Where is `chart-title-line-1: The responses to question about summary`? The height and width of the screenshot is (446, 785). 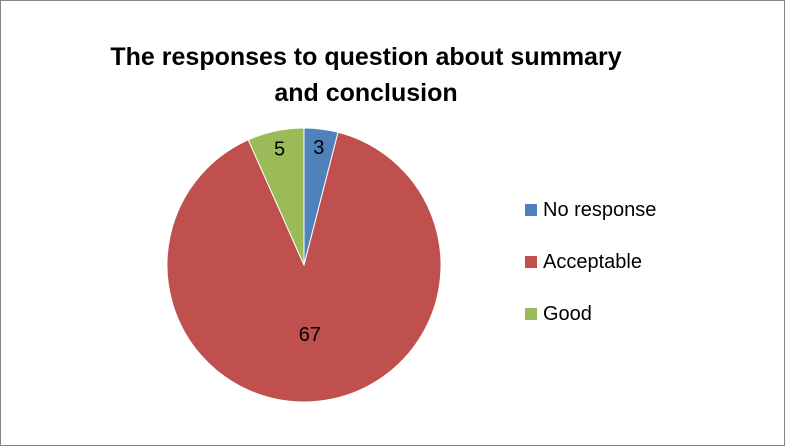 chart-title-line-1: The responses to question about summary is located at coordinates (366, 57).